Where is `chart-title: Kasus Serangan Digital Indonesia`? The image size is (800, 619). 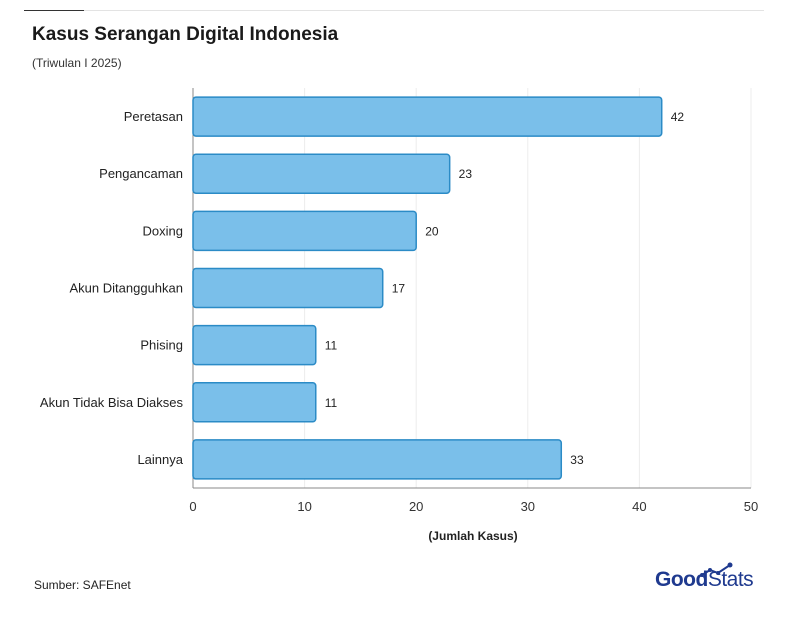
chart-title: Kasus Serangan Digital Indonesia is located at coordinates (185, 34).